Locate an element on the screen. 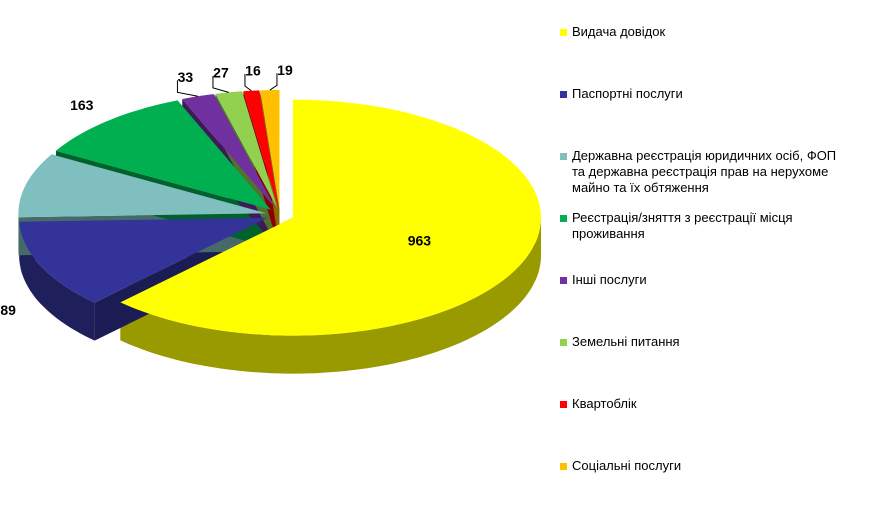 This screenshot has width=886, height=505. legend-label: Земельні питання is located at coordinates (626, 341).